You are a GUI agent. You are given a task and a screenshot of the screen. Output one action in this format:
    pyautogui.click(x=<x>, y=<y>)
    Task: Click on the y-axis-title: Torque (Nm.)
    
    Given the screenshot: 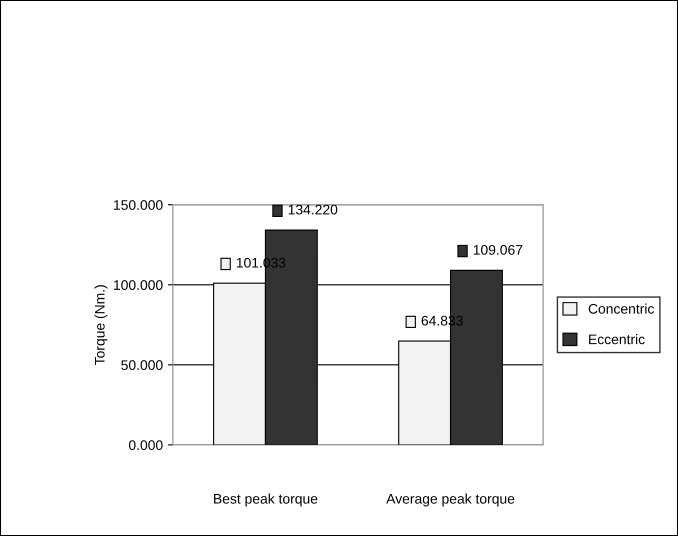 What is the action you would take?
    pyautogui.click(x=101, y=325)
    